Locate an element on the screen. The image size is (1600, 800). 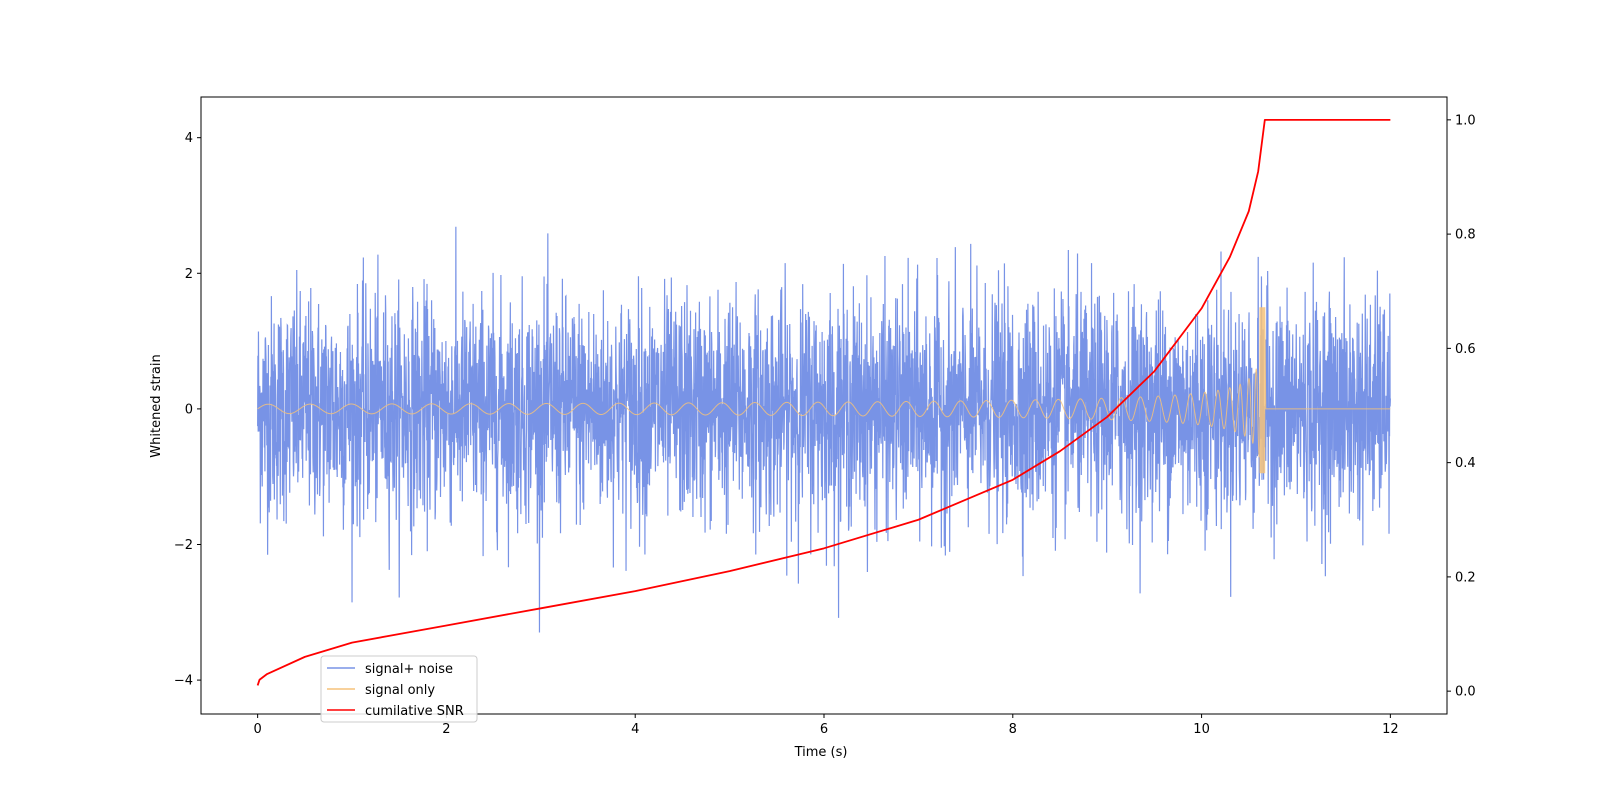
y-tick-label: −2 is located at coordinates (183, 545).